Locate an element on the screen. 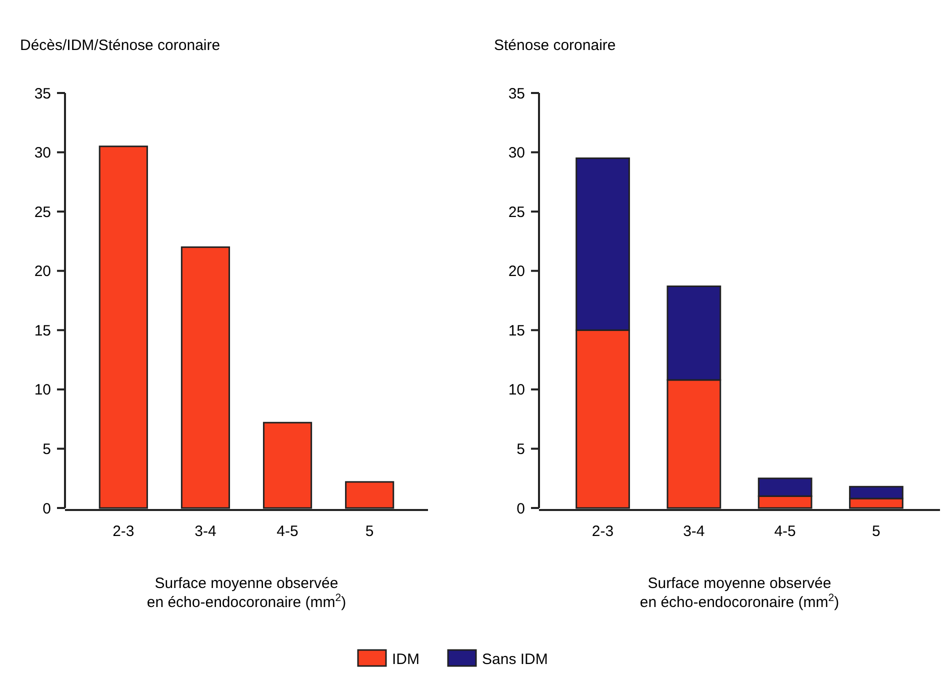  chart-title: Sténose coronaire is located at coordinates (555, 45).